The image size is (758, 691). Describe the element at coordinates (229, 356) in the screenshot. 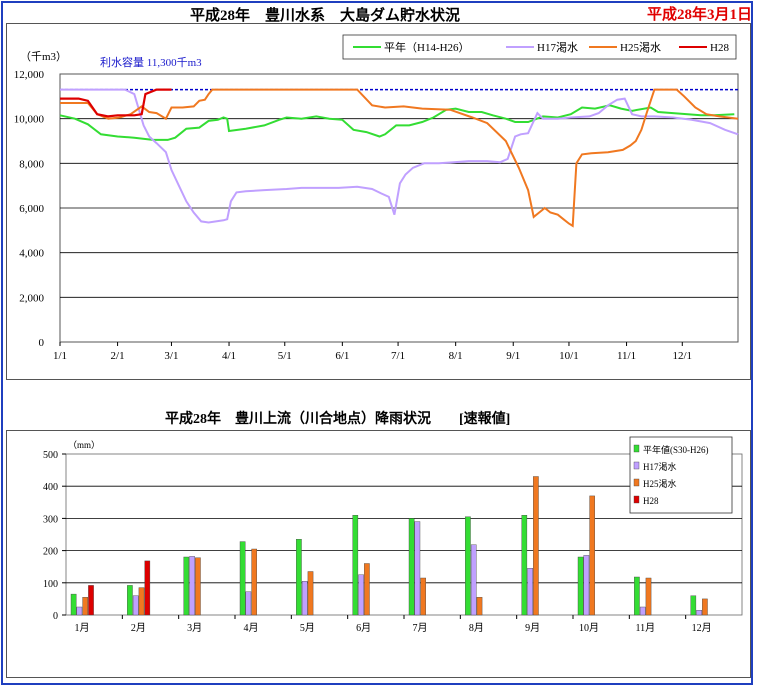

I see `x-tick-label: 4/1` at that location.